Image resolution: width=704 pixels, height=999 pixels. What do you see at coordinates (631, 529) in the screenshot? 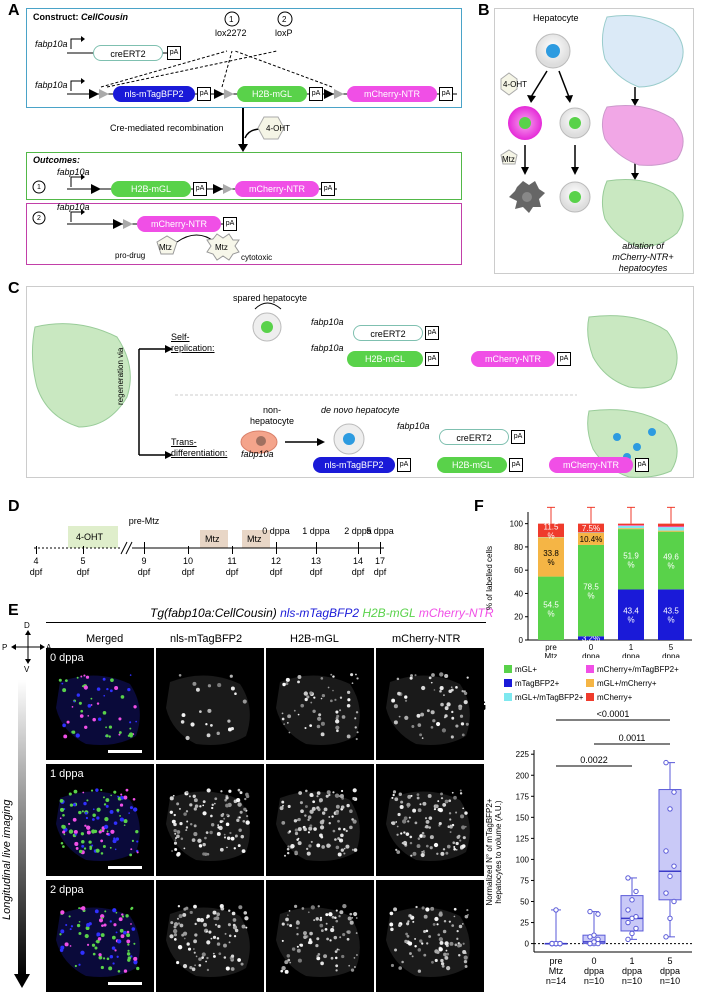
I see `bar-segment` at bounding box center [631, 529].